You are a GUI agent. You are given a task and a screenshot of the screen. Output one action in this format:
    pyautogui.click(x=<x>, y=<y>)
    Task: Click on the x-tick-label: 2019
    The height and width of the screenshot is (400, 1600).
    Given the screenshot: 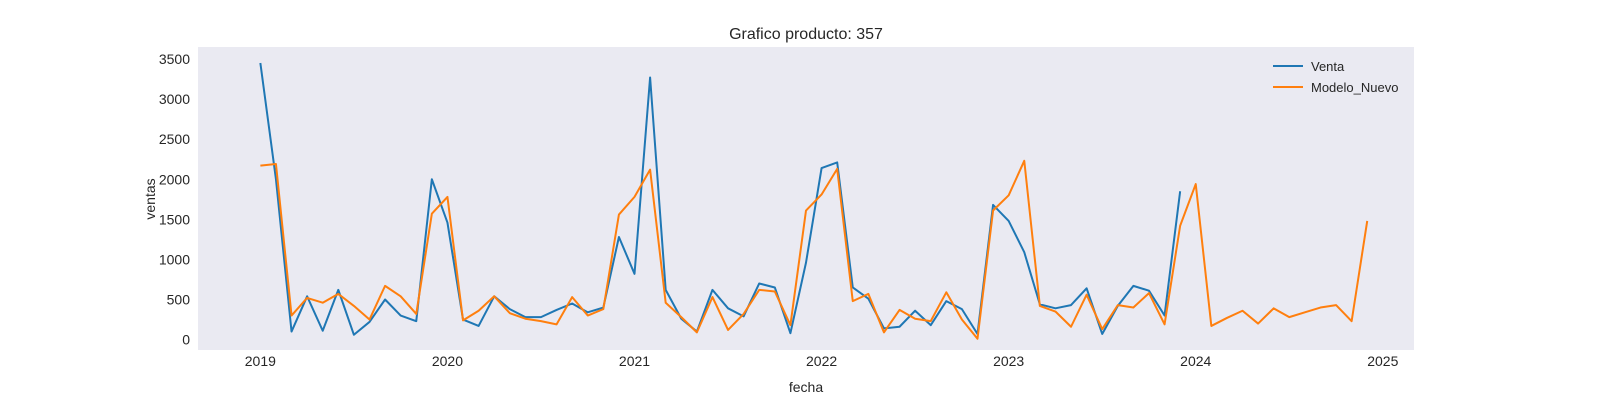 What is the action you would take?
    pyautogui.click(x=260, y=361)
    